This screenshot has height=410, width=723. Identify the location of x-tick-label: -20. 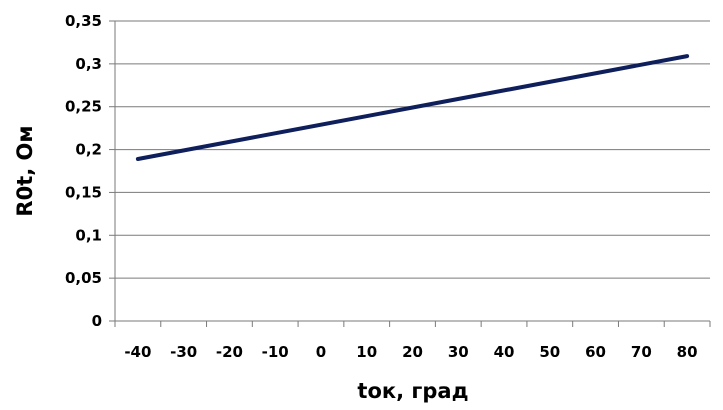
(229, 352).